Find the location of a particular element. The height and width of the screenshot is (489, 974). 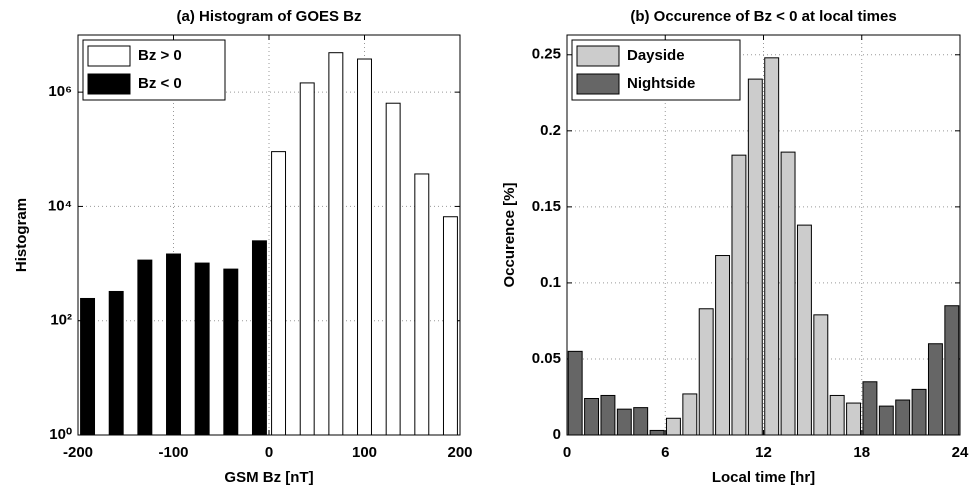

chart-title: (b) Occurence of Bz < 0 at local times is located at coordinates (763, 16).